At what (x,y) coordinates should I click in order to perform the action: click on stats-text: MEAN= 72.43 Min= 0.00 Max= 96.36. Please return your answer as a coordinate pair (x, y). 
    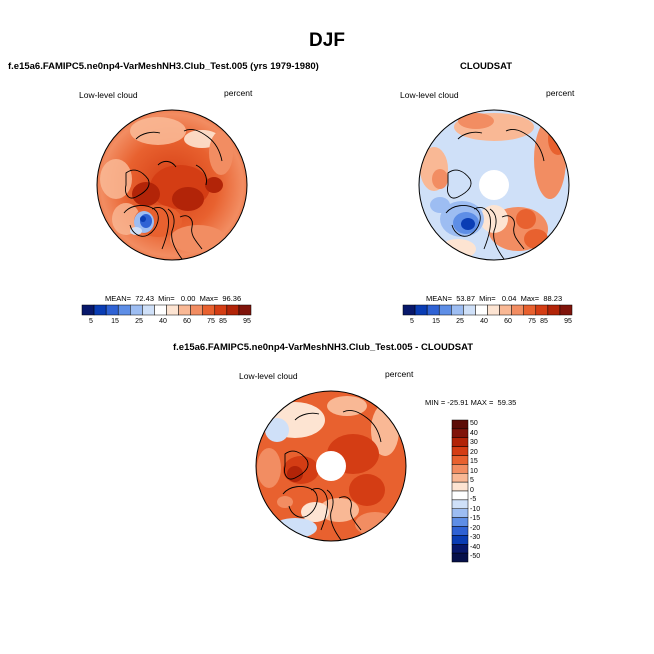
    Looking at the image, I should click on (173, 298).